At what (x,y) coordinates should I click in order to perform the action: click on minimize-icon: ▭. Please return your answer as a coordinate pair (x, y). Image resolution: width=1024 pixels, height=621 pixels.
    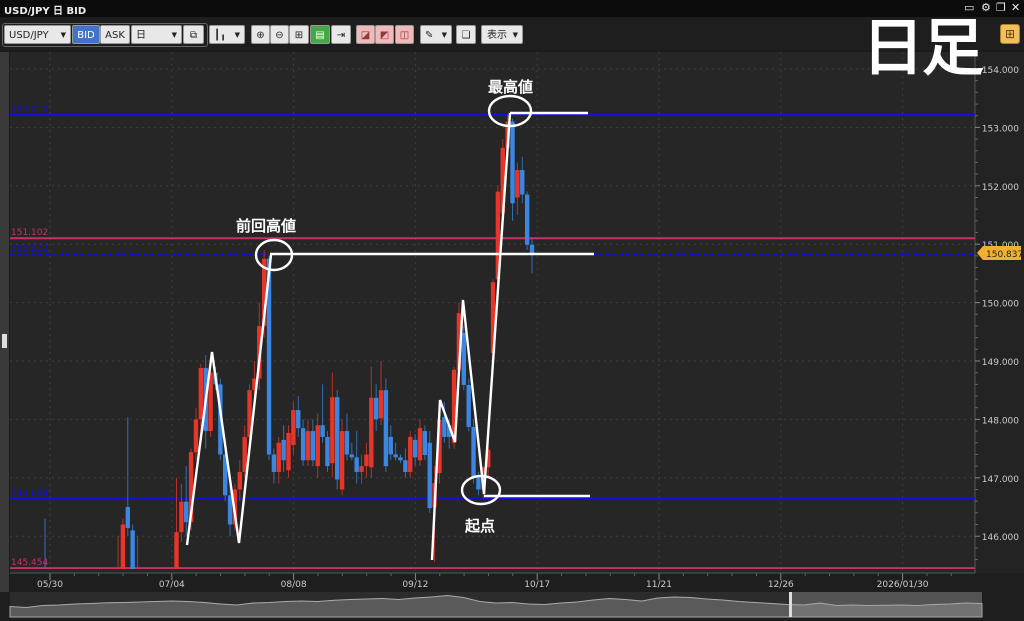
    Looking at the image, I should click on (969, 7).